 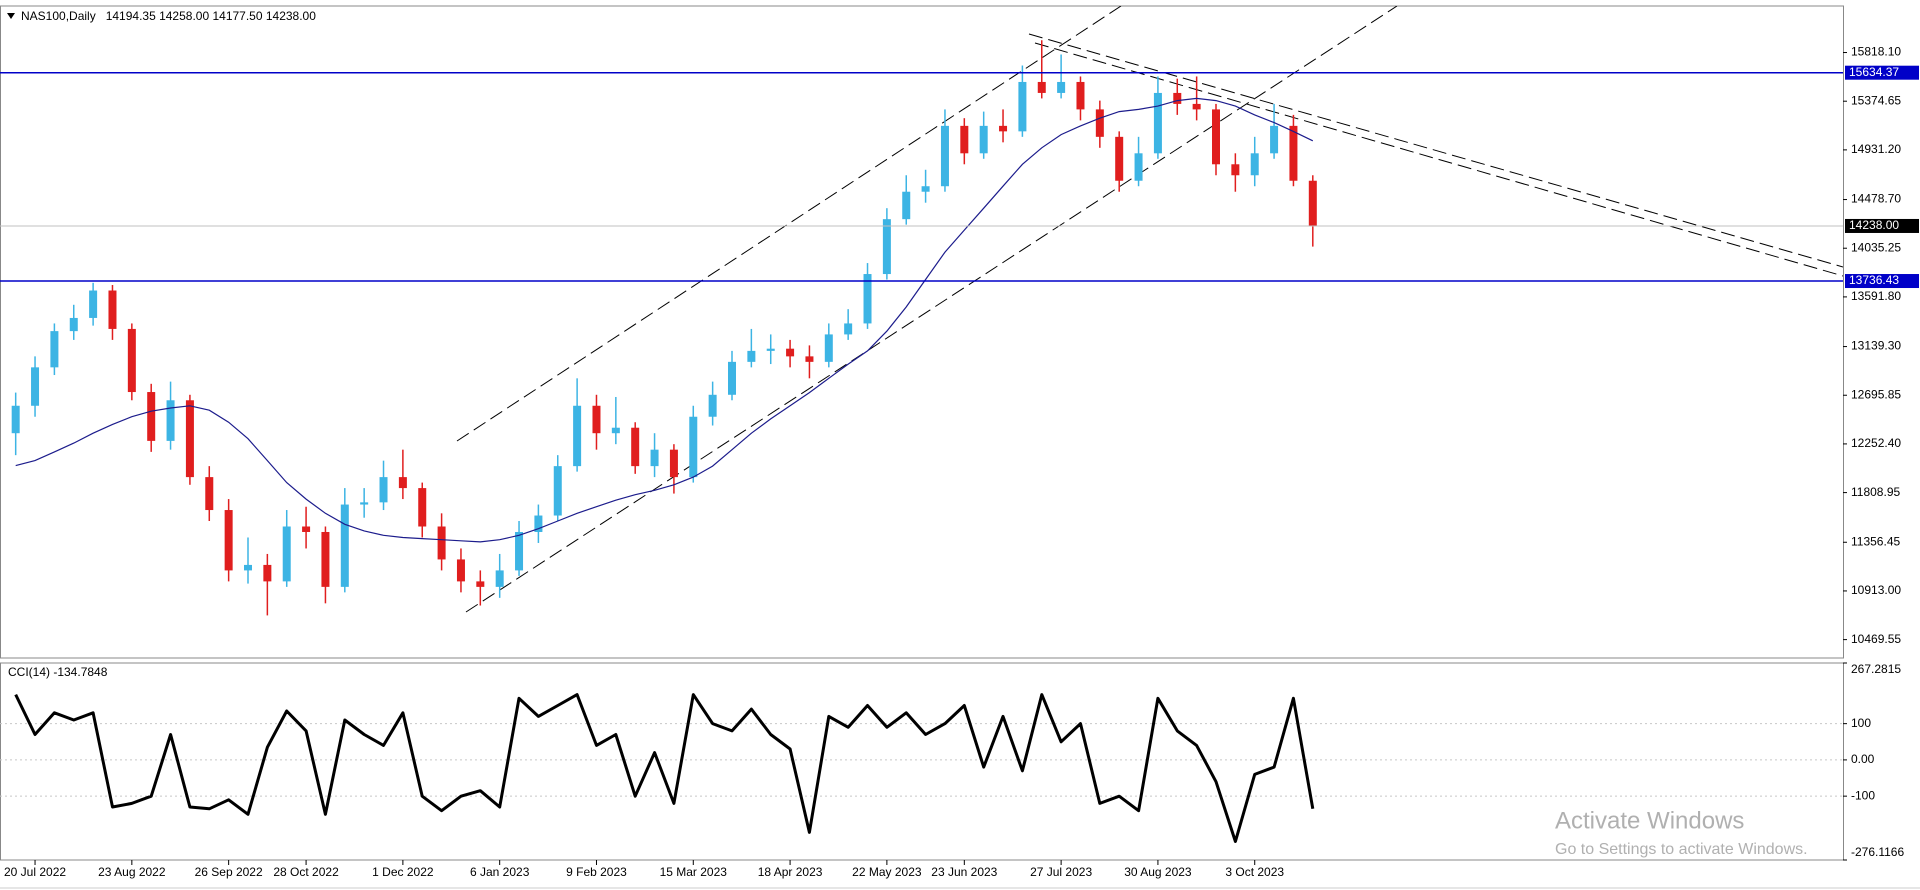 What do you see at coordinates (1876, 52) in the screenshot?
I see `y-tick-label: 15818.10` at bounding box center [1876, 52].